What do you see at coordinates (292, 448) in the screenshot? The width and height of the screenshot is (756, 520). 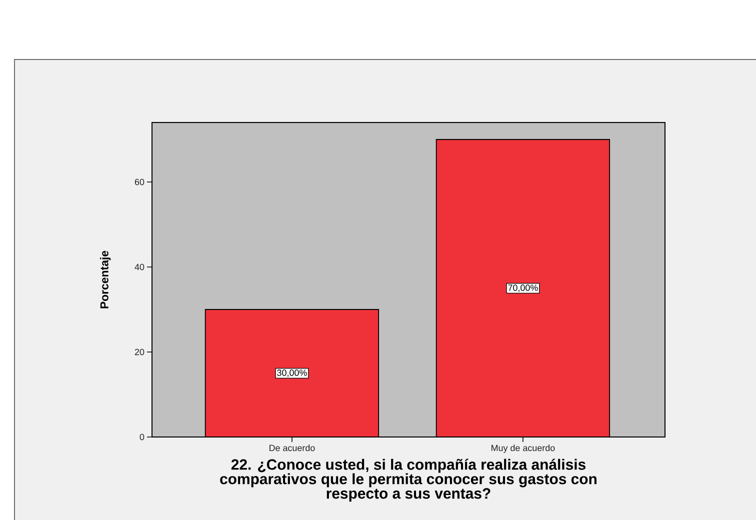 I see `x-tick-label: De acuerdo` at bounding box center [292, 448].